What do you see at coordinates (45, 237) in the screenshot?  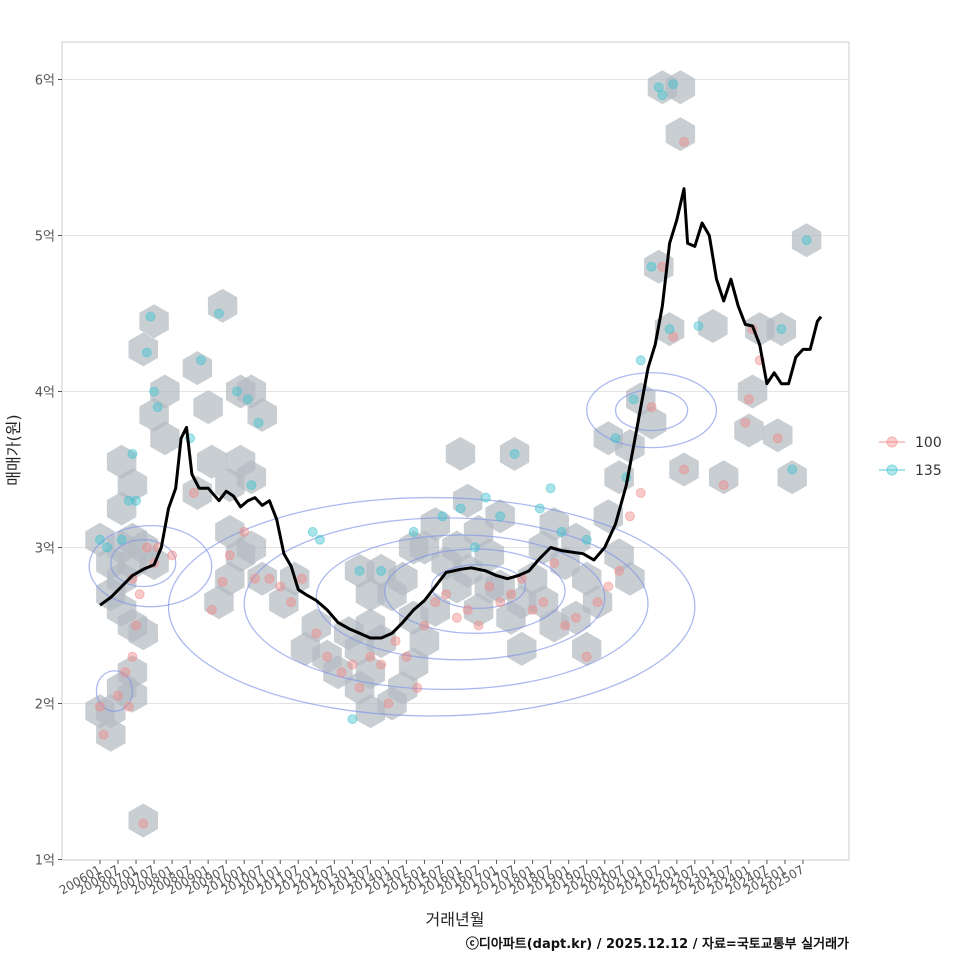 I see `y-tick-label: 5억` at bounding box center [45, 237].